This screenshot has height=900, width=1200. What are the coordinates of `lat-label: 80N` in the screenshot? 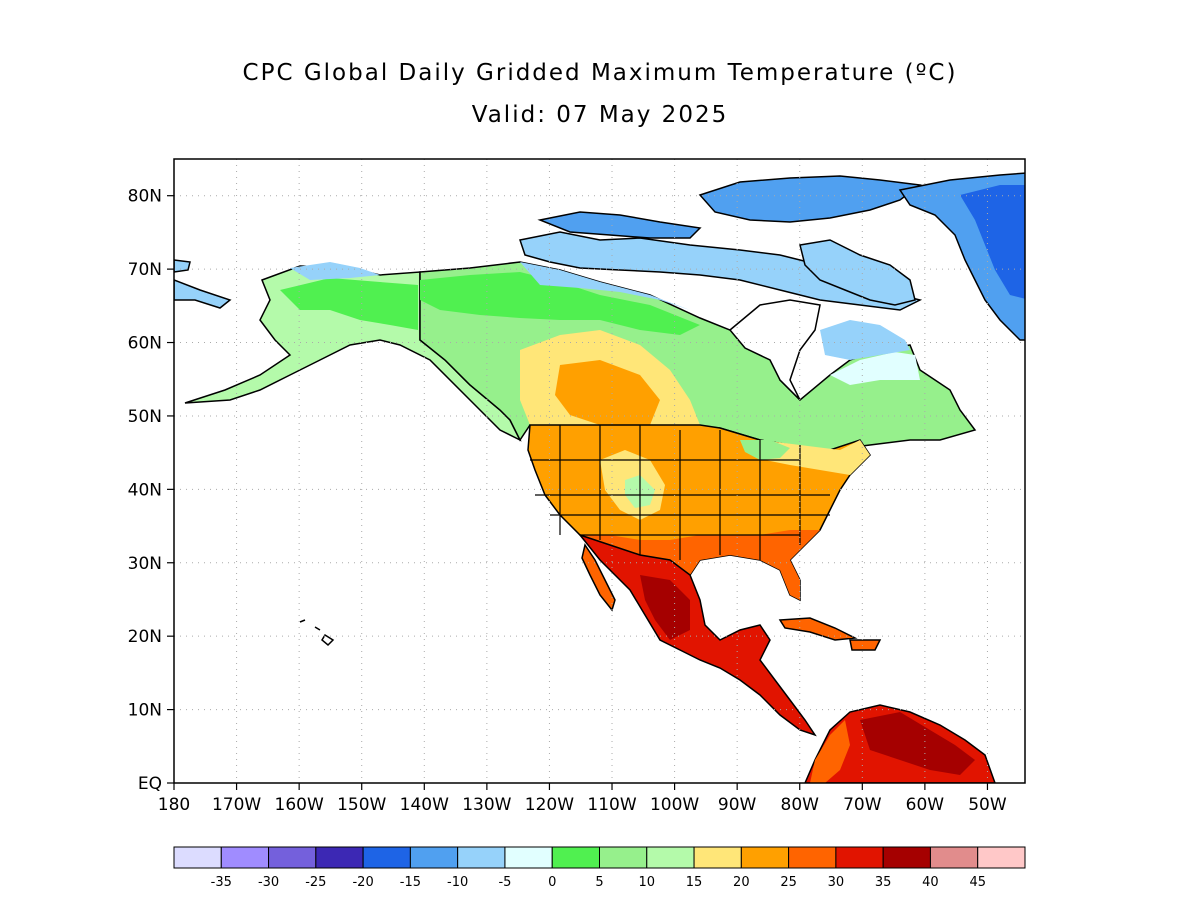 It's located at (145, 197).